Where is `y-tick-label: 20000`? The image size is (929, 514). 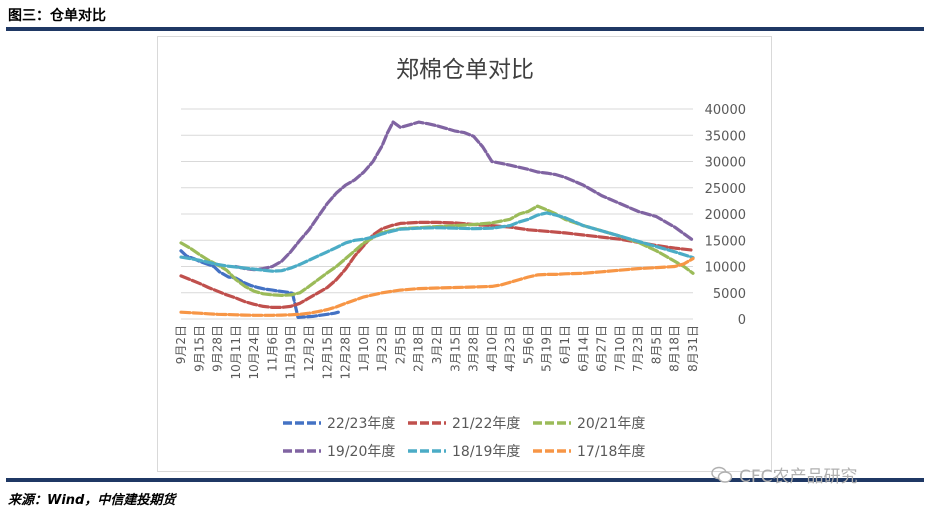
y-tick-label: 20000 is located at coordinates (725, 215).